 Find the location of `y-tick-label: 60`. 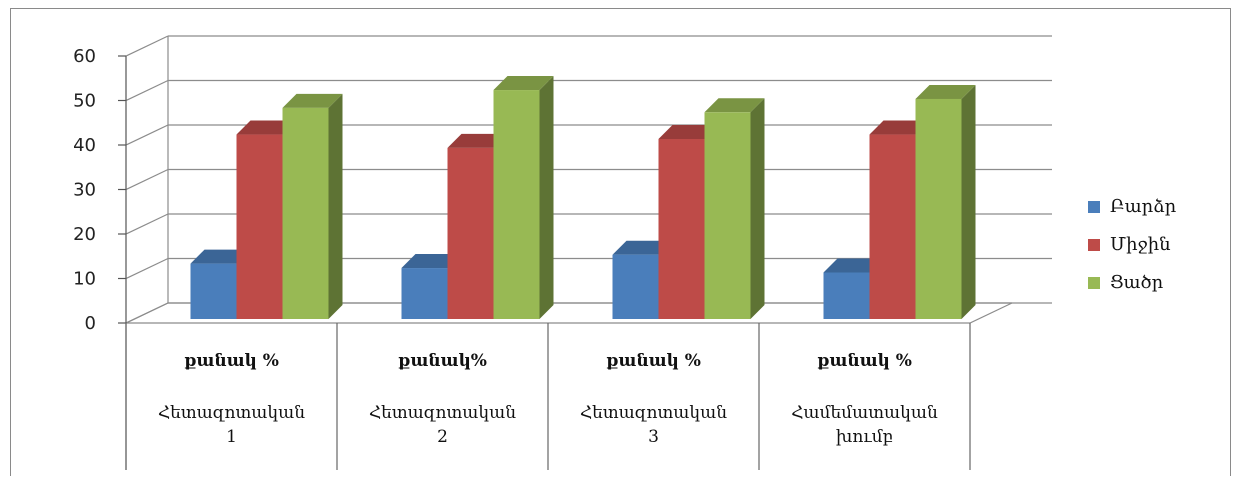

y-tick-label: 60 is located at coordinates (84, 56).